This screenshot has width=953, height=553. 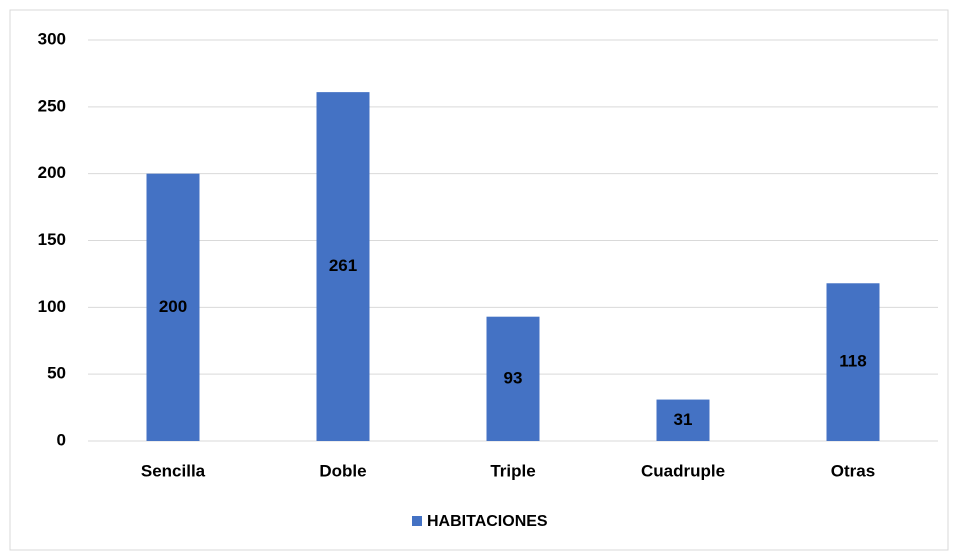 I want to click on data-label: 118, so click(x=852, y=361).